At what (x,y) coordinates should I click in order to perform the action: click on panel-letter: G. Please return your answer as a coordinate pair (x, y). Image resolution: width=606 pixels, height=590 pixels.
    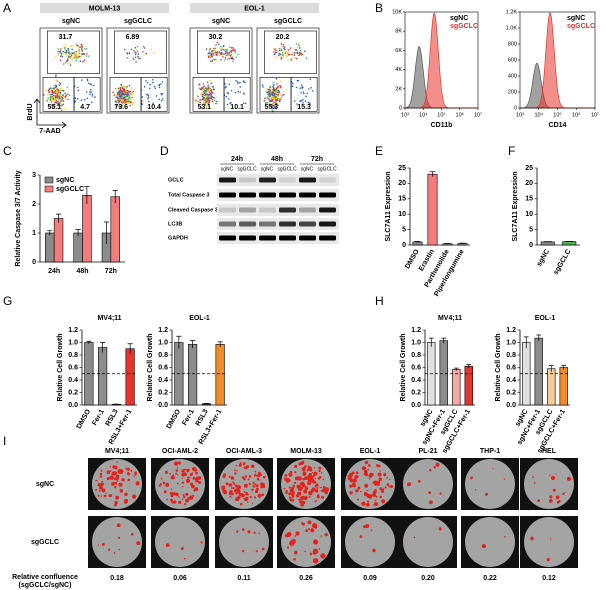
    Looking at the image, I should click on (7, 301).